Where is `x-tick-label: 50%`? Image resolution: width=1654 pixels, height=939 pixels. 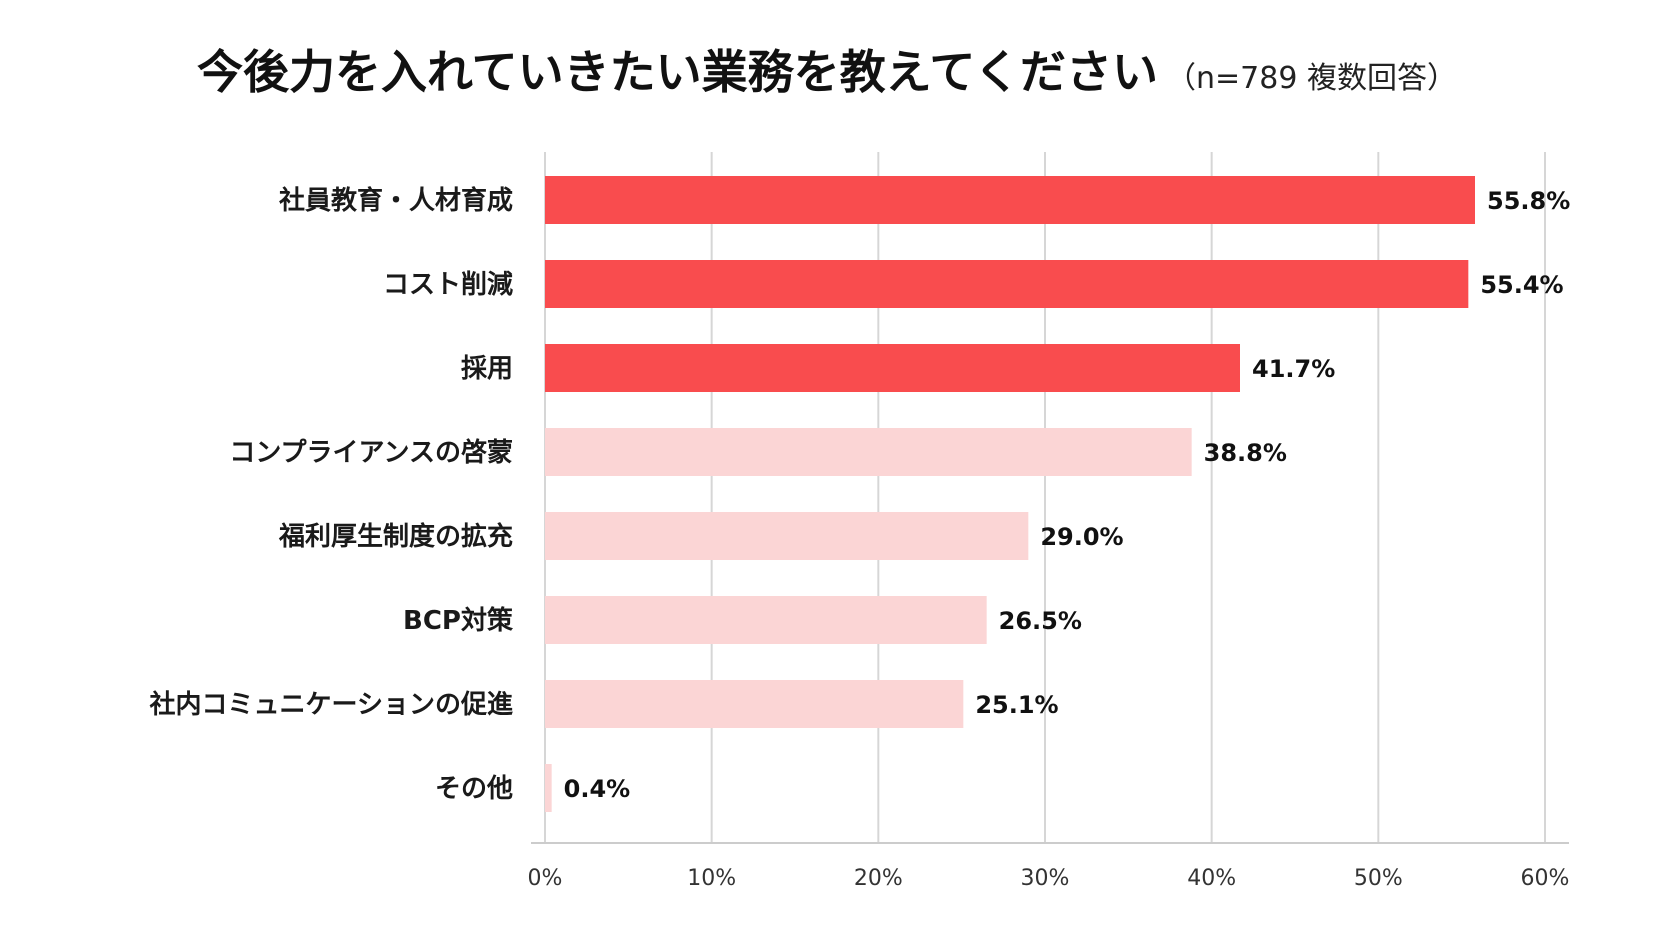 x-tick-label: 50% is located at coordinates (1378, 878).